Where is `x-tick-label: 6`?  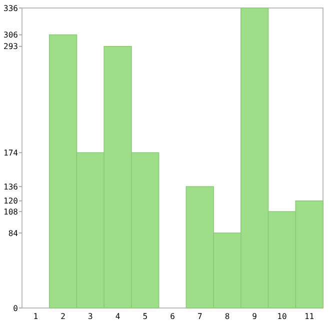 x-tick-label: 6 is located at coordinates (173, 316).